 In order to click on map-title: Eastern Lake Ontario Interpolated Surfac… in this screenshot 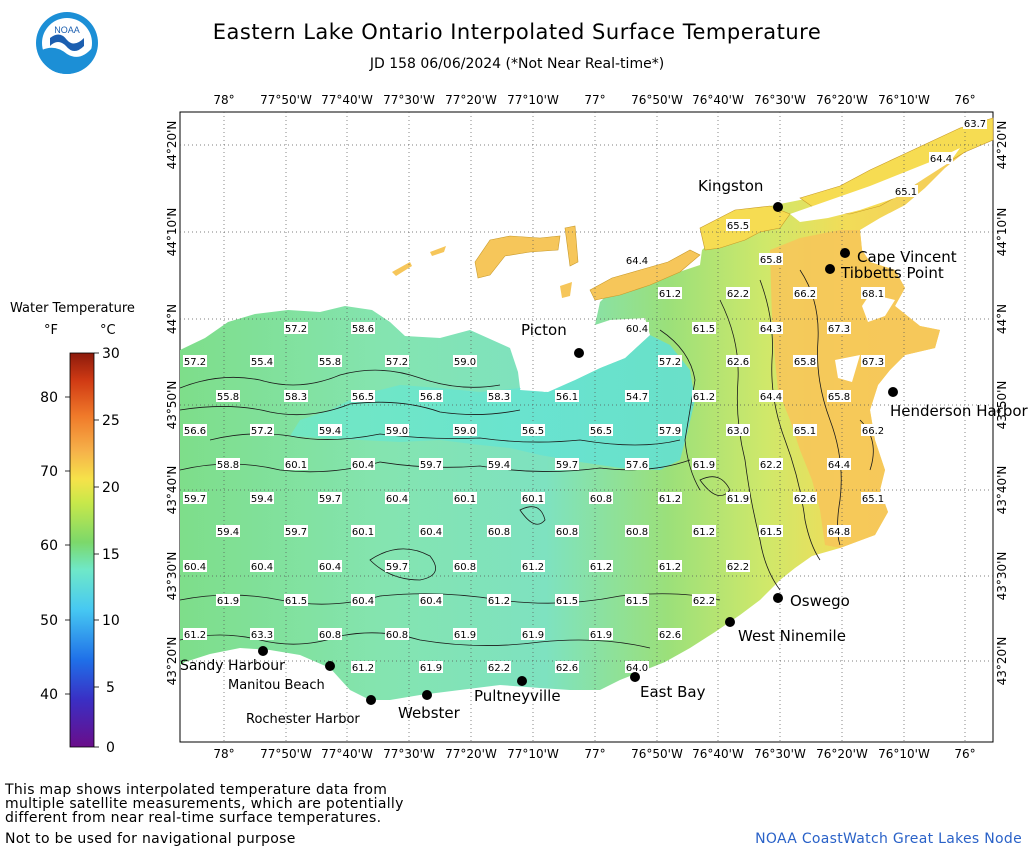, I will do `click(517, 32)`.